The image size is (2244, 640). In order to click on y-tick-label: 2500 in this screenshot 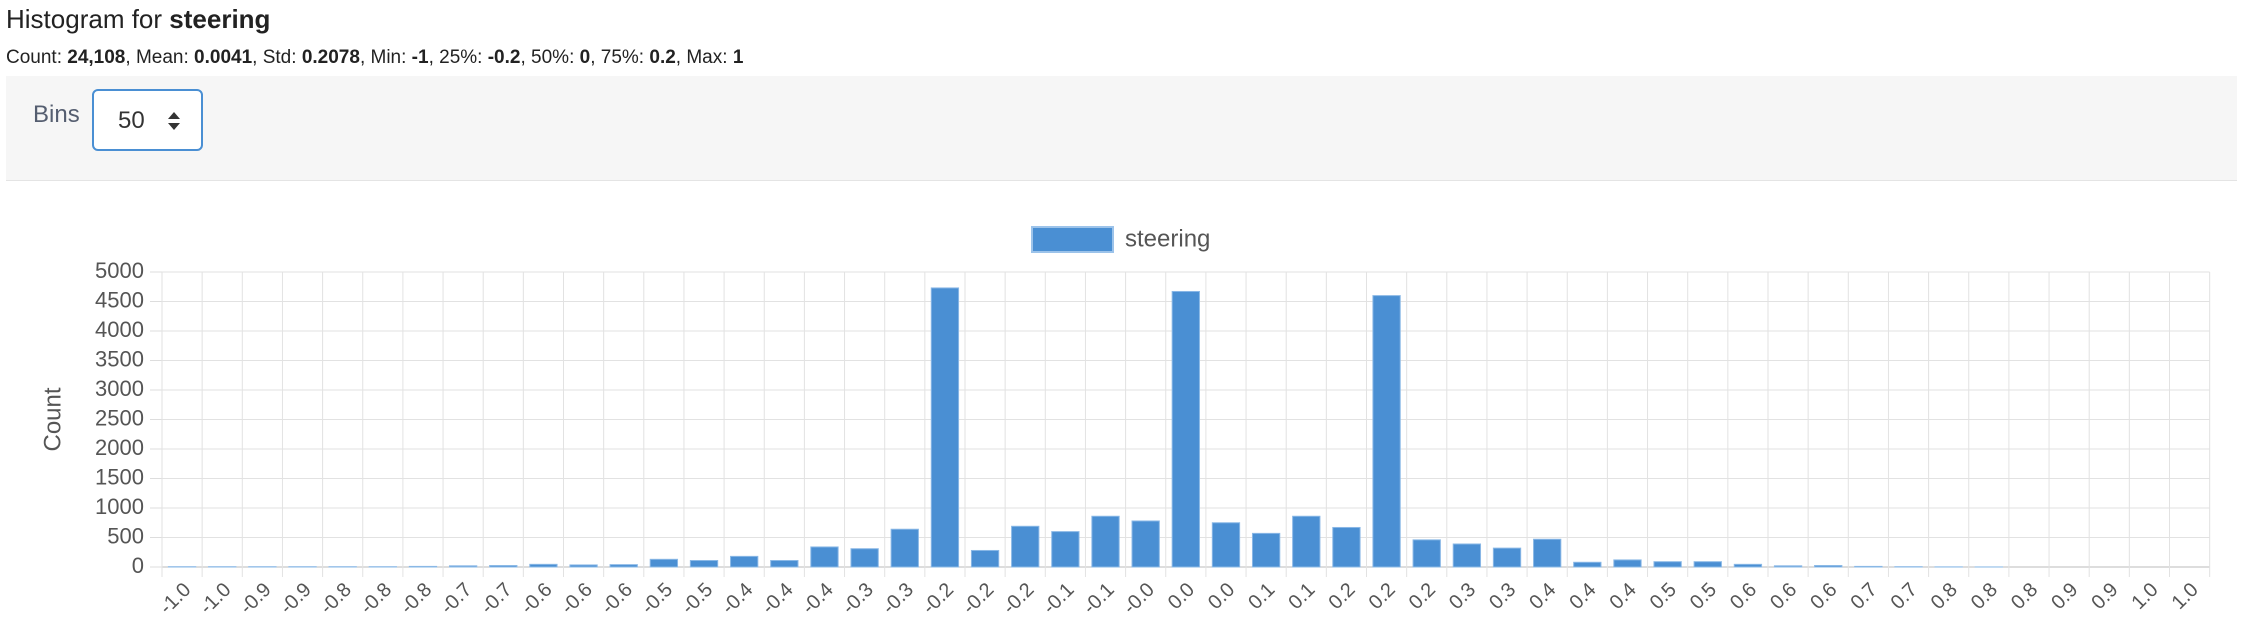, I will do `click(119, 417)`.